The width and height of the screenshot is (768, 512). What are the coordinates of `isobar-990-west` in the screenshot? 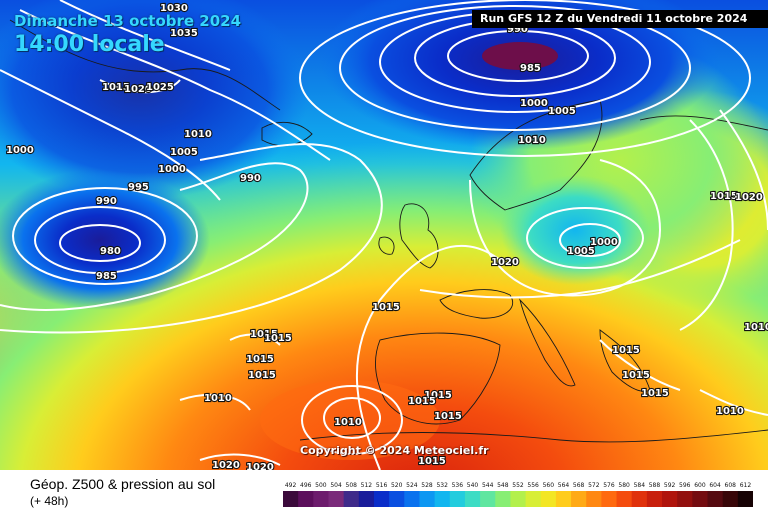 It's located at (105, 236).